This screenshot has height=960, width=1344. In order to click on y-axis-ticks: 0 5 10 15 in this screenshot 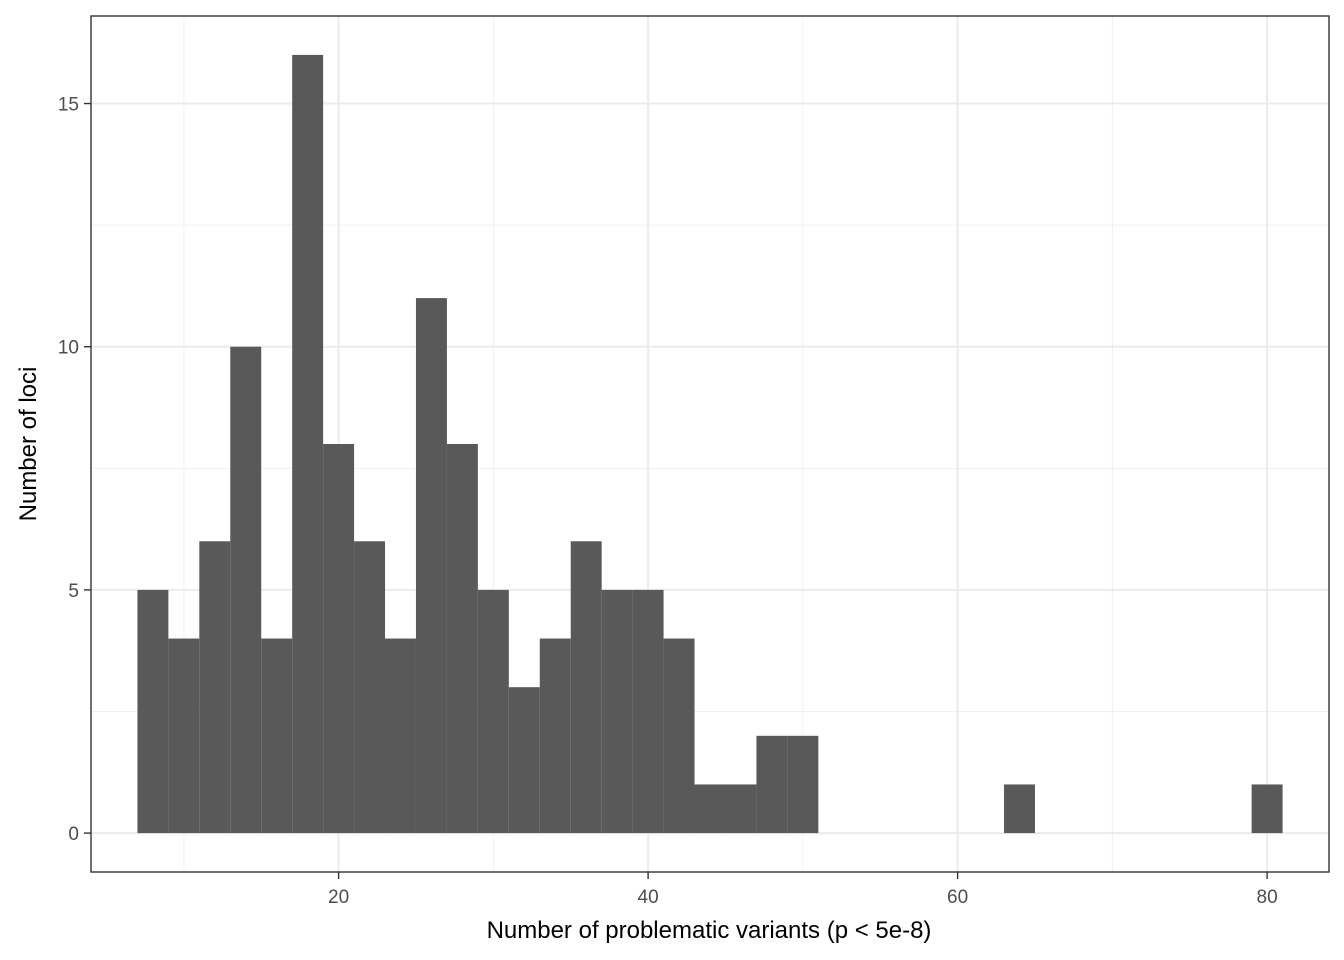, I will do `click(74, 470)`.